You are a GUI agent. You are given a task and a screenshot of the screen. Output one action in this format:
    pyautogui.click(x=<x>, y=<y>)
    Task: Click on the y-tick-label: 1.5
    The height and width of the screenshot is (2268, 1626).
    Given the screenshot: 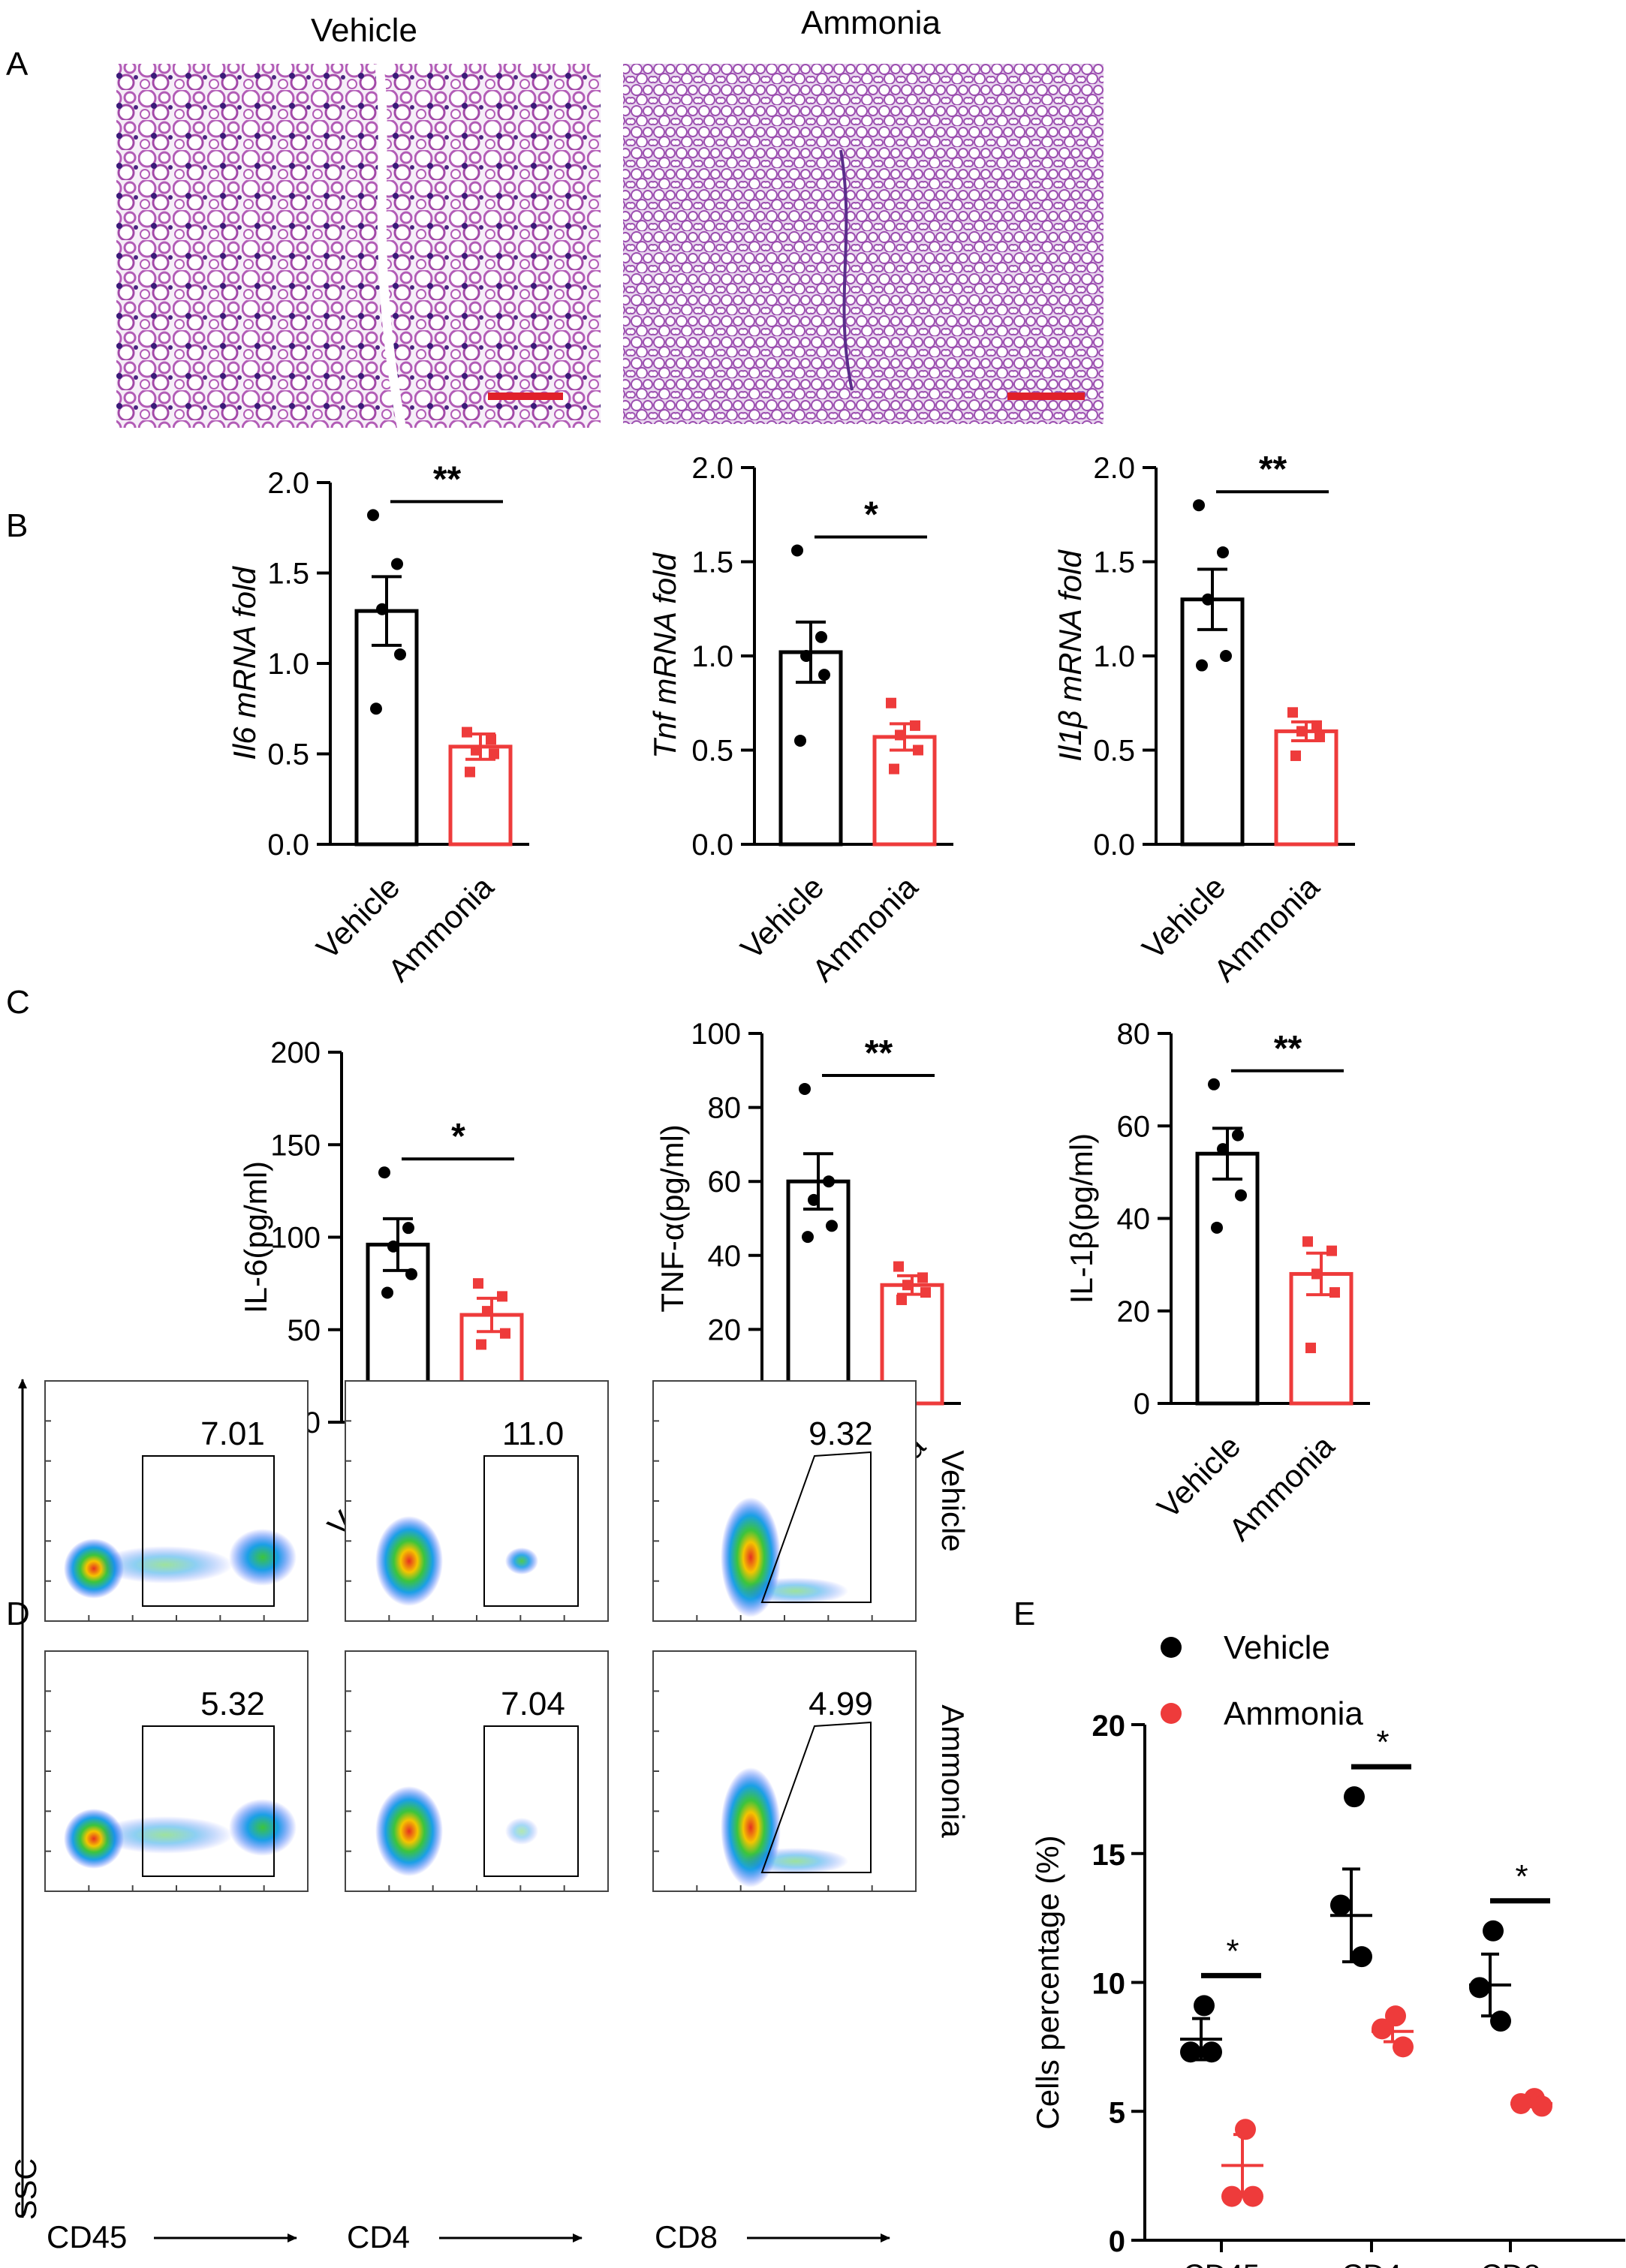 What is the action you would take?
    pyautogui.click(x=712, y=562)
    